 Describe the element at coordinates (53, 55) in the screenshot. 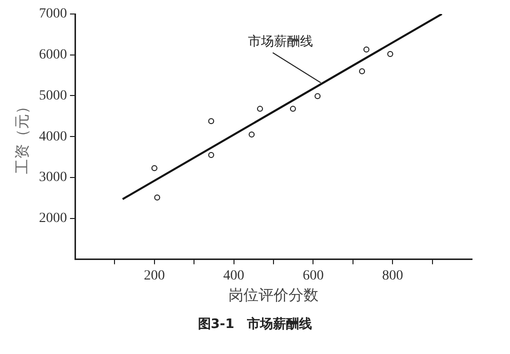

I see `y-tick-label: 6000` at that location.